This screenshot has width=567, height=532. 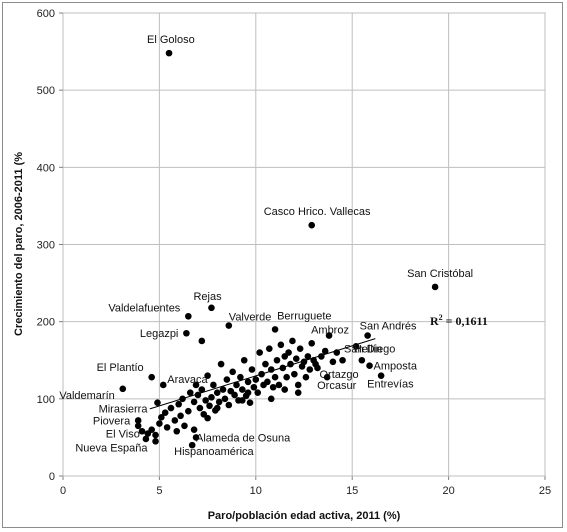 I want to click on y-axis-title: Crecimiento del paro, 2006-2011 (%, so click(x=19, y=244).